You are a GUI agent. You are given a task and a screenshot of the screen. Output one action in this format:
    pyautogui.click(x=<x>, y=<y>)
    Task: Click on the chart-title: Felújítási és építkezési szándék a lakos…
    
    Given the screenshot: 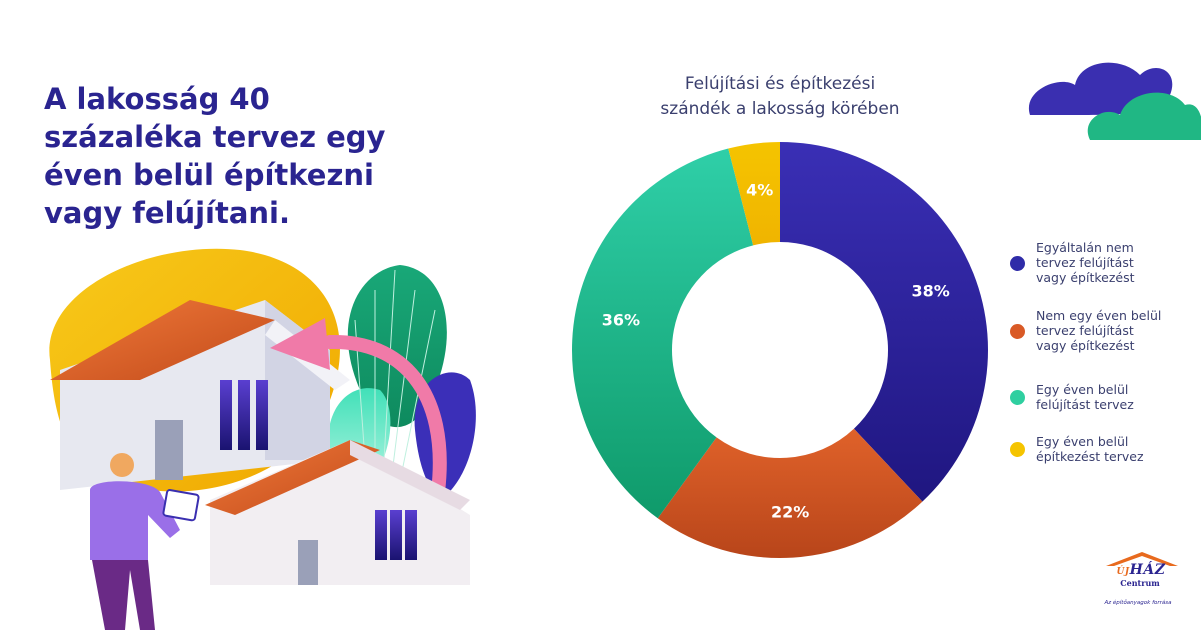 What is the action you would take?
    pyautogui.click(x=780, y=97)
    